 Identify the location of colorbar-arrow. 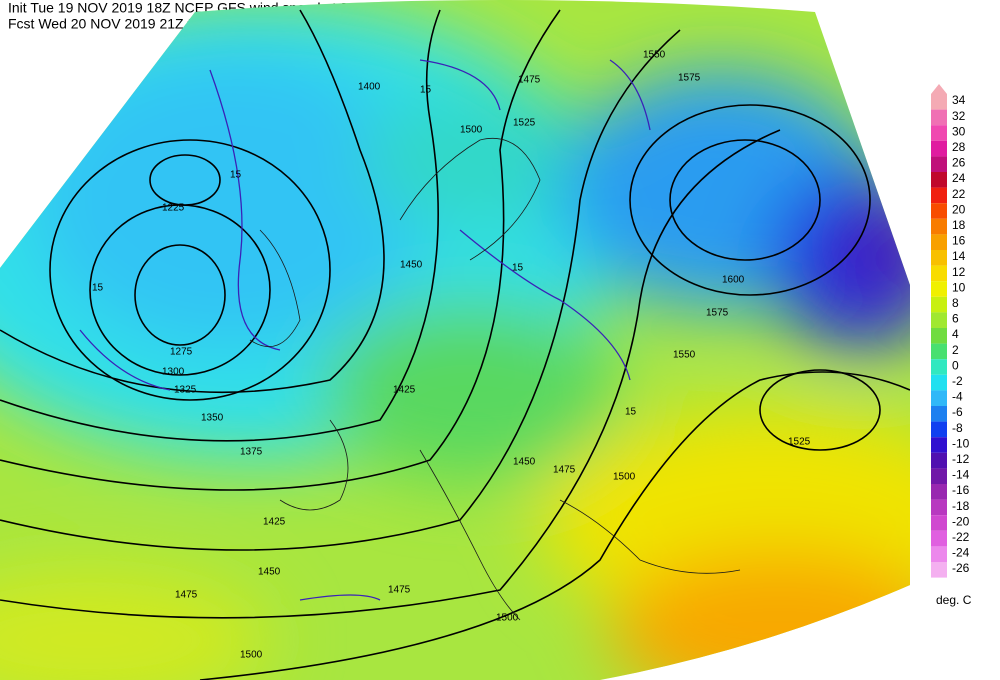
(939, 89).